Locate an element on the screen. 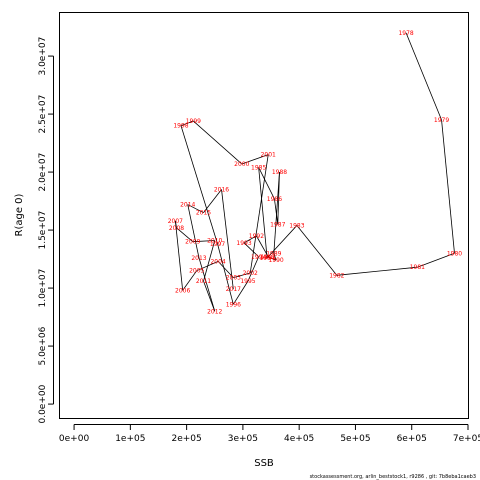  year-label: 1987 is located at coordinates (277, 224).